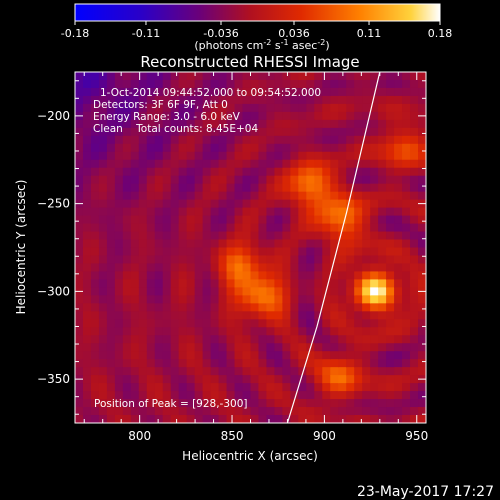 The width and height of the screenshot is (500, 500). Describe the element at coordinates (160, 105) in the screenshot. I see `annotation-detectors: Detectors: 3F 6F 9F, Att 0` at that location.